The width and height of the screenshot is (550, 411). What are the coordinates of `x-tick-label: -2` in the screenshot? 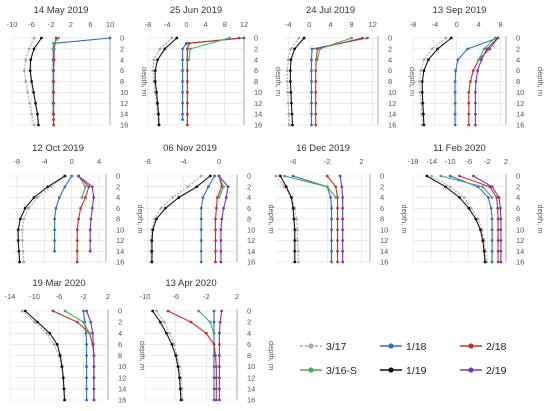 It's located at (51, 24).